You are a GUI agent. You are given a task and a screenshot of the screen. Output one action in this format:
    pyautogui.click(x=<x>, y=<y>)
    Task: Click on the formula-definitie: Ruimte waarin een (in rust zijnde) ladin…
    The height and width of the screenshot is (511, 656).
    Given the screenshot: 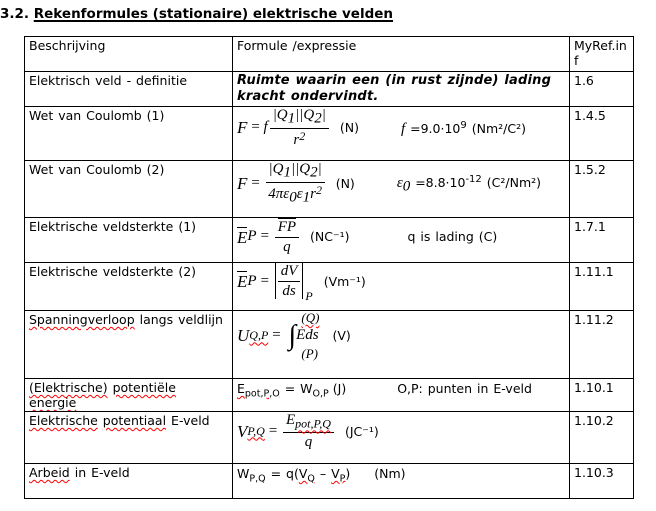 What is the action you would take?
    pyautogui.click(x=394, y=88)
    